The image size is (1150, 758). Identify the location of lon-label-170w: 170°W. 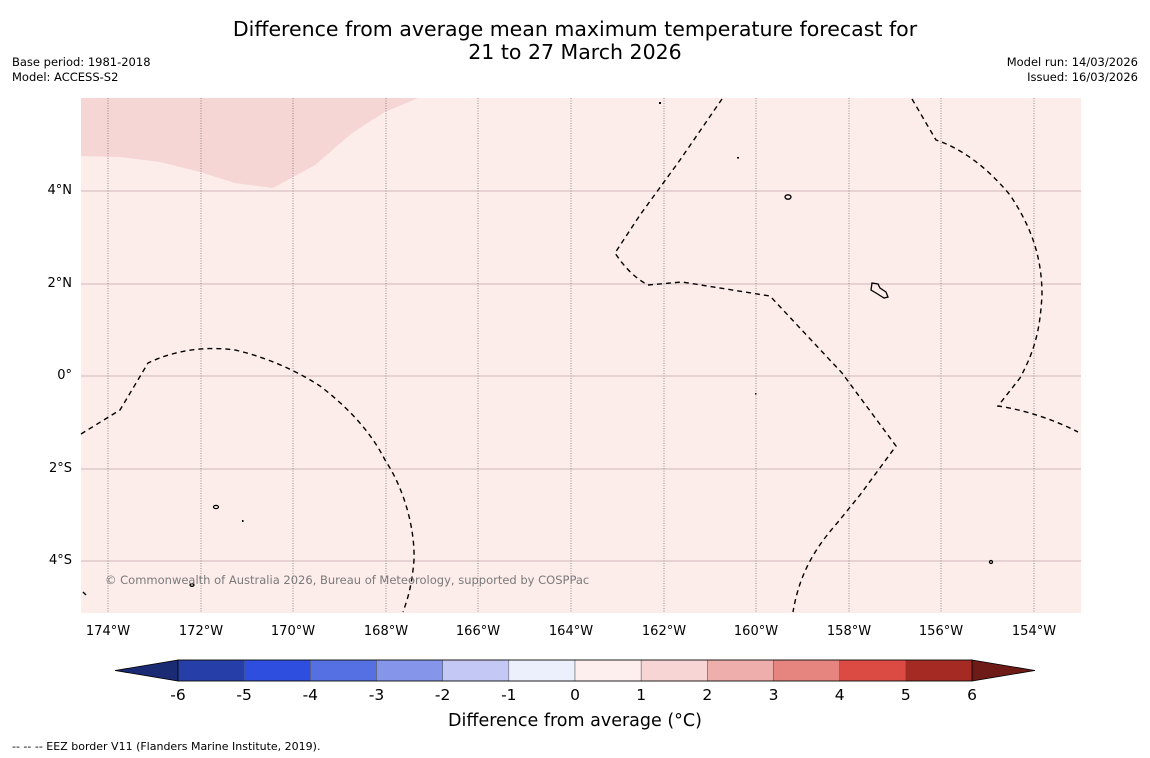
(293, 631).